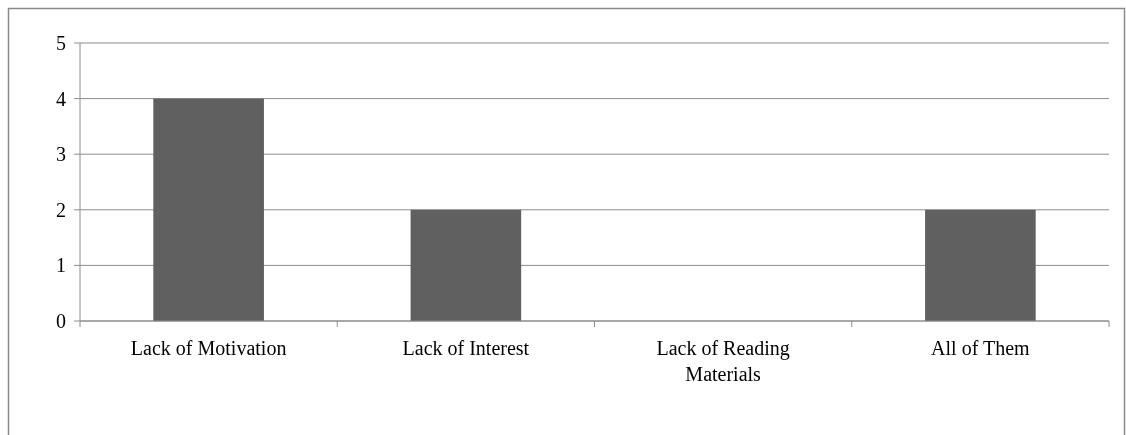 This screenshot has width=1126, height=435. Describe the element at coordinates (61, 209) in the screenshot. I see `y-tick-label: 2` at that location.